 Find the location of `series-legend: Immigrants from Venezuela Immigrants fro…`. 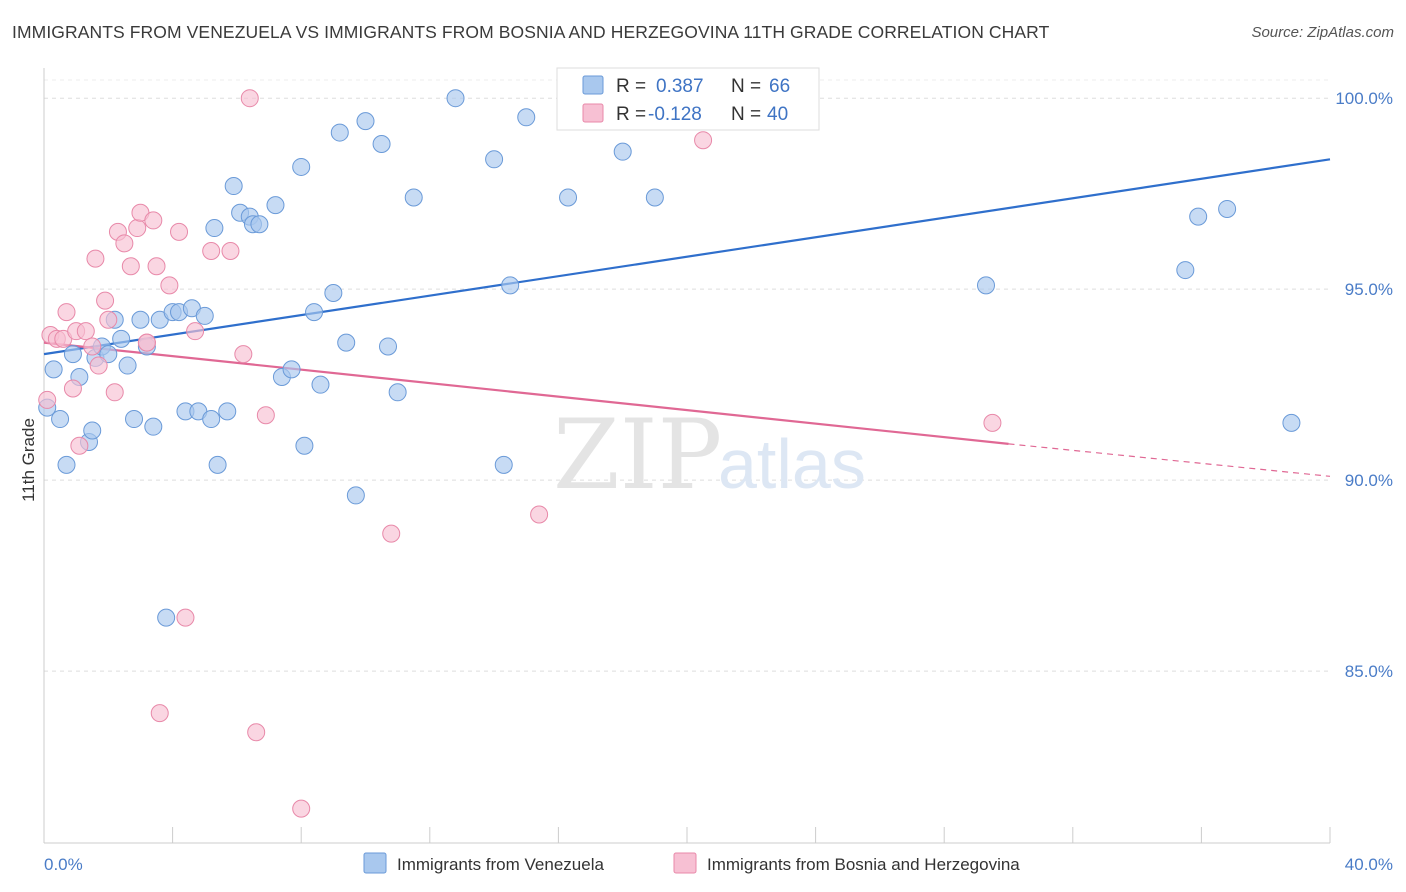

series-legend: Immigrants from Venezuela Immigrants fro… is located at coordinates (691, 863).